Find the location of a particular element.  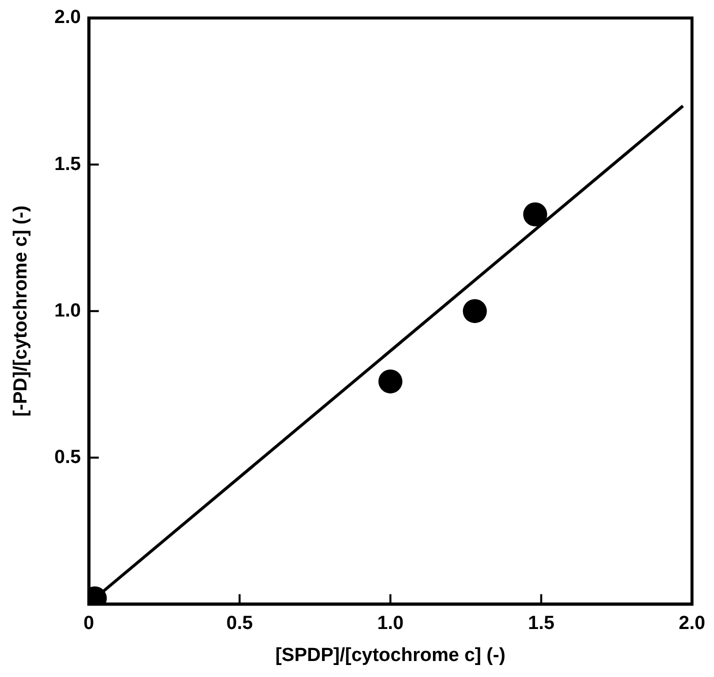

y-tick-label: 1.5 is located at coordinates (68, 164).